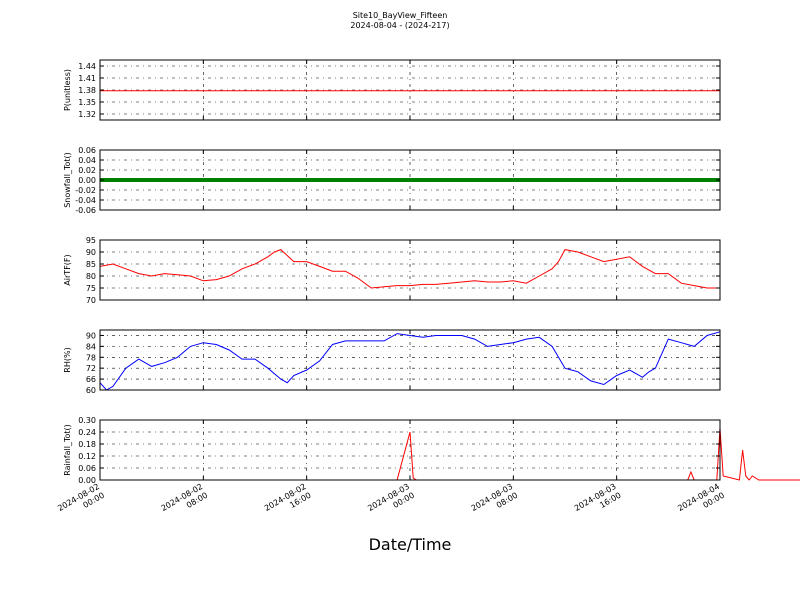  What do you see at coordinates (399, 25) in the screenshot?
I see `chart-subtitle: 2024-08-04 - (2024-217)` at bounding box center [399, 25].